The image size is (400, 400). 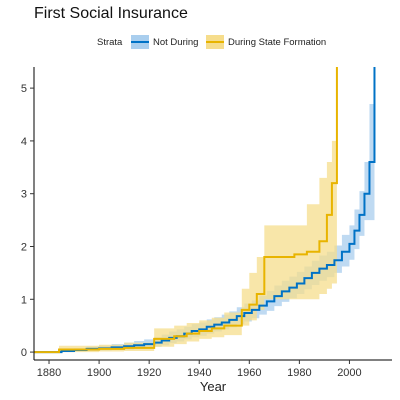 What do you see at coordinates (213, 386) in the screenshot?
I see `x-axis-title: Year` at bounding box center [213, 386].